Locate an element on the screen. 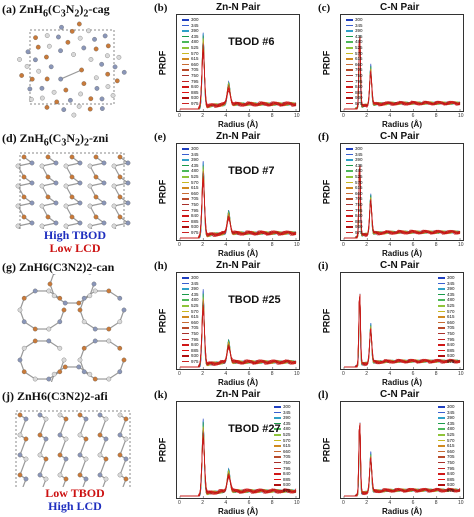 This screenshot has width=474, height=517. legend-item: 705 is located at coordinates (446, 328).